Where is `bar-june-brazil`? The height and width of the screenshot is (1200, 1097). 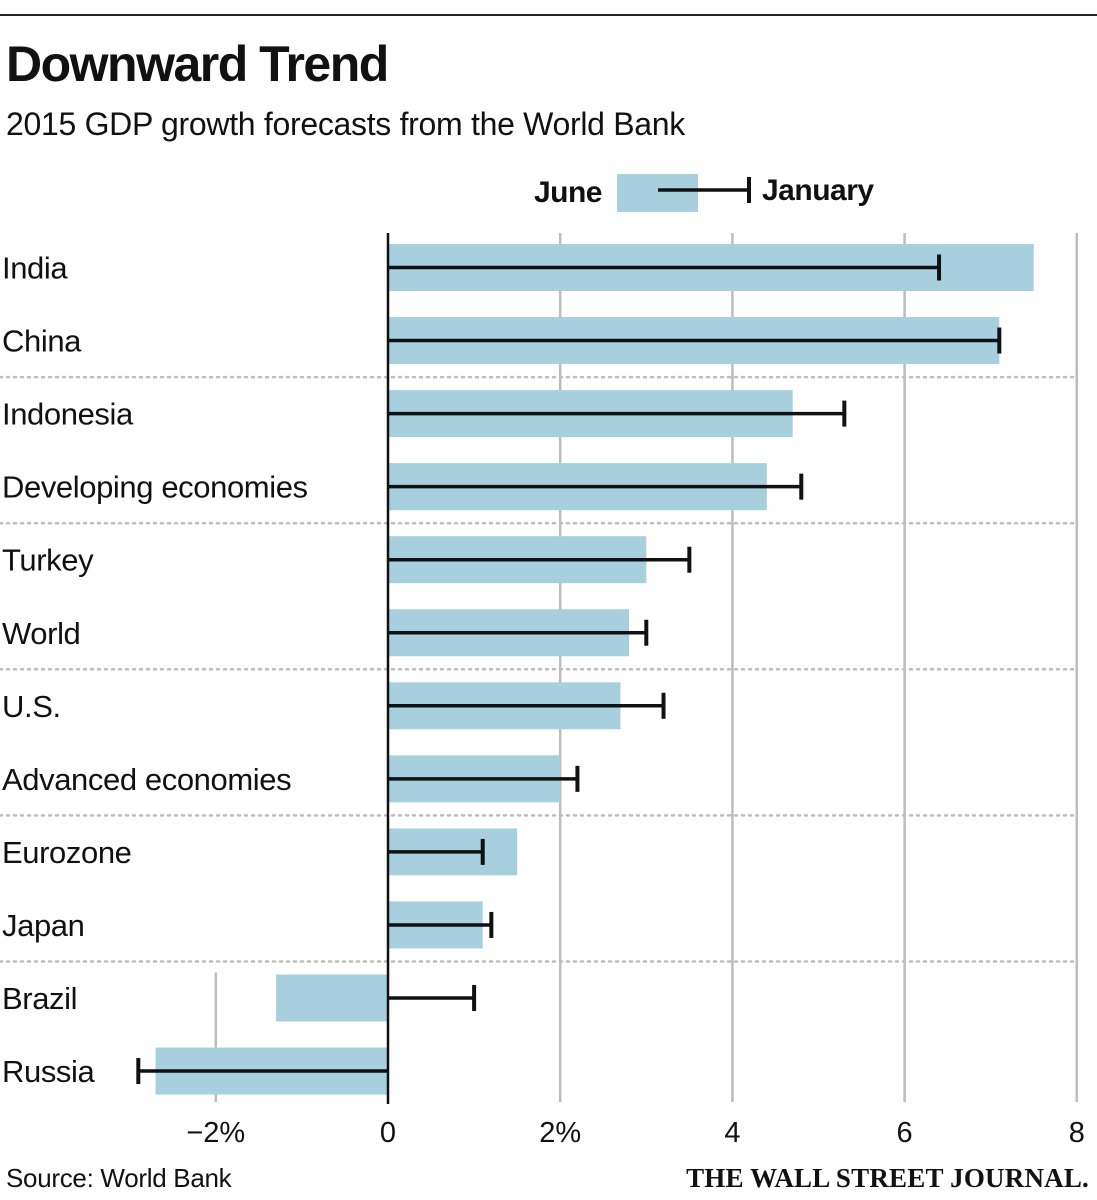 bar-june-brazil is located at coordinates (332, 998).